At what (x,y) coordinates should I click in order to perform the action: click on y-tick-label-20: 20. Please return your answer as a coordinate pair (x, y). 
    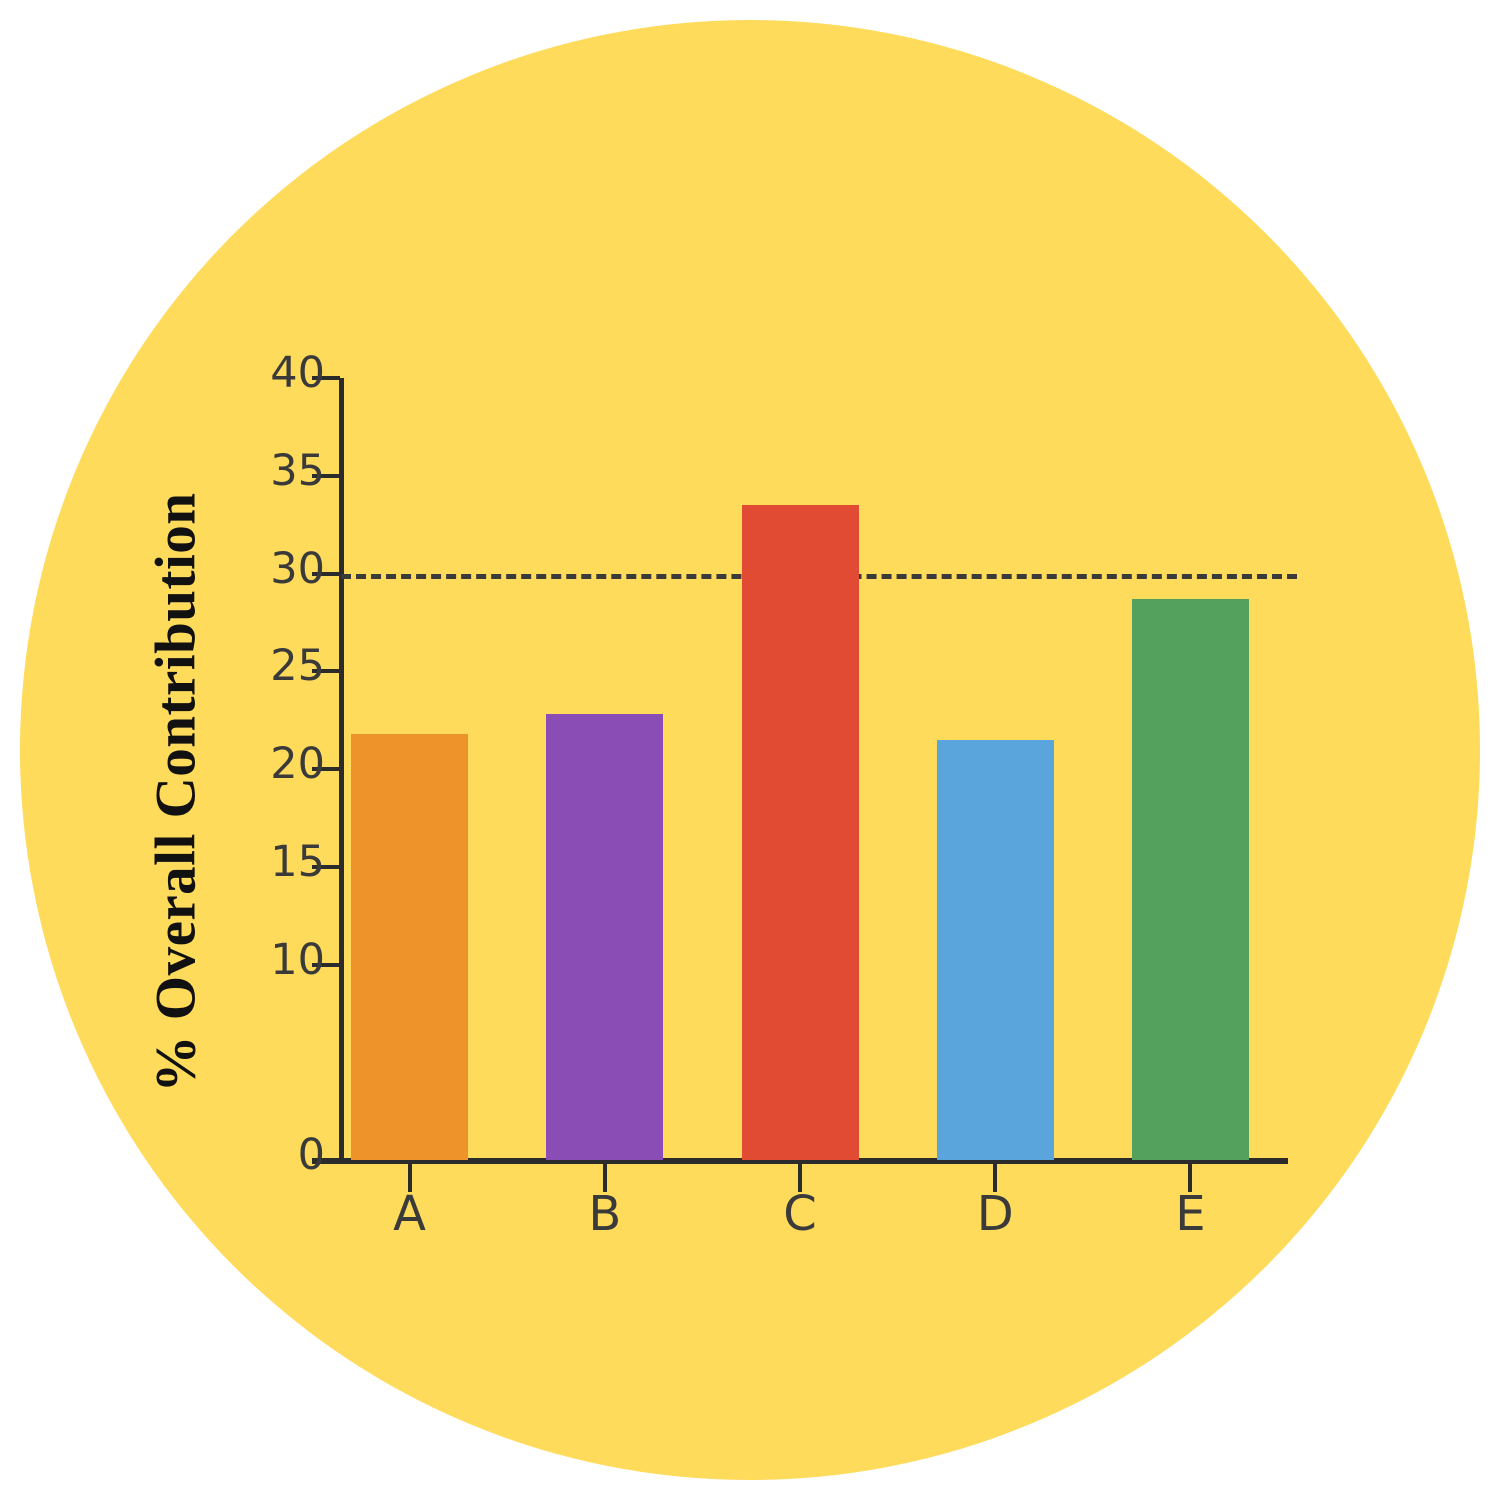
    Looking at the image, I should click on (297, 764).